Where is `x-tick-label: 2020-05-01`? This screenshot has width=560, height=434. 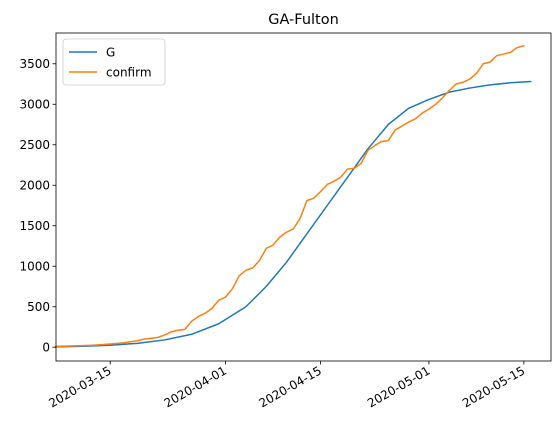 x-tick-label: 2020-05-01 is located at coordinates (398, 386).